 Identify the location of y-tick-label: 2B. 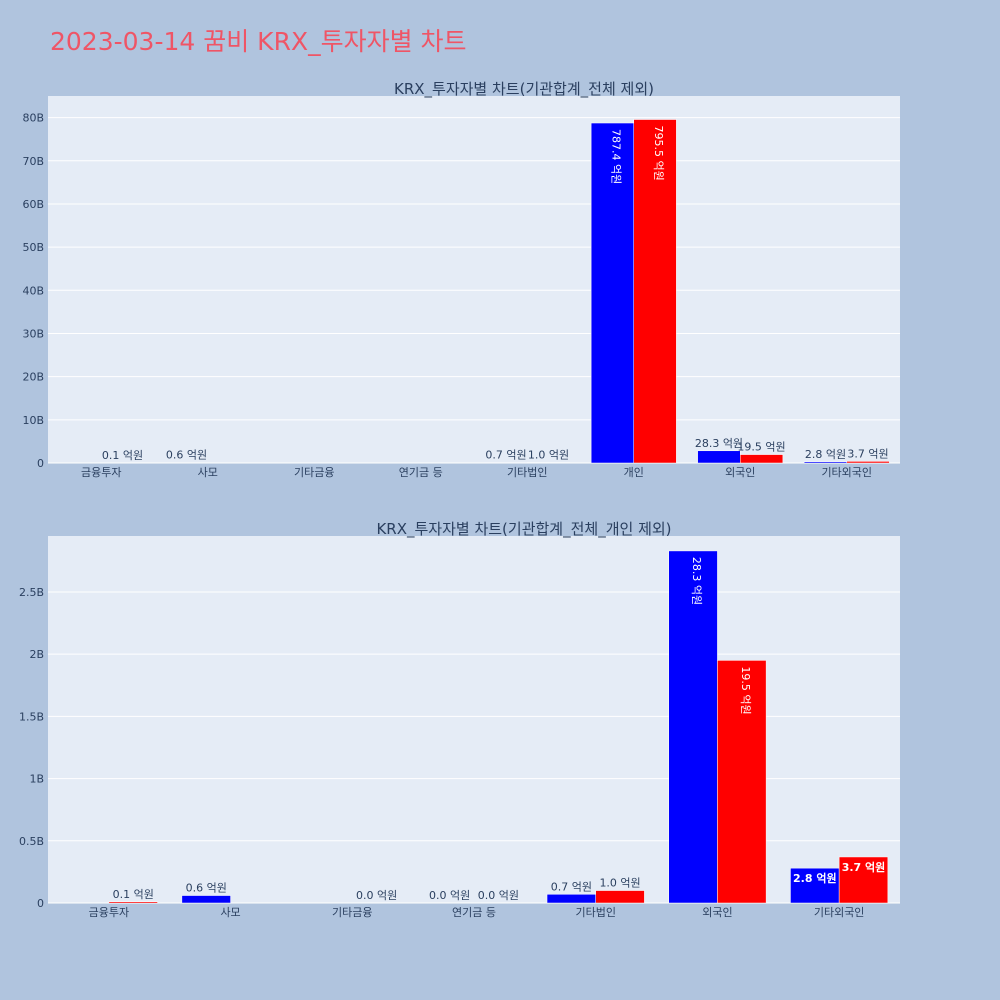
(36, 654).